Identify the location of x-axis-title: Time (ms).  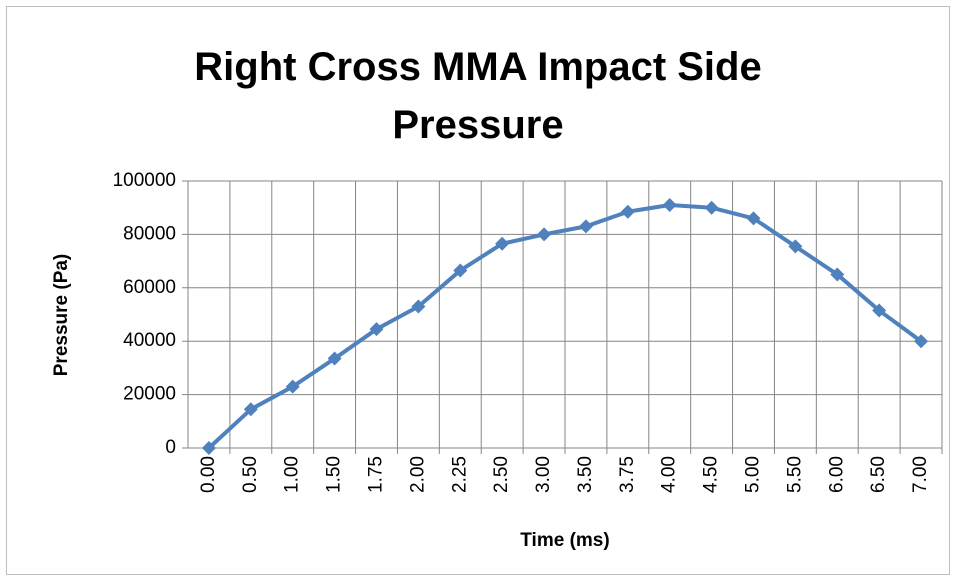
(564, 540).